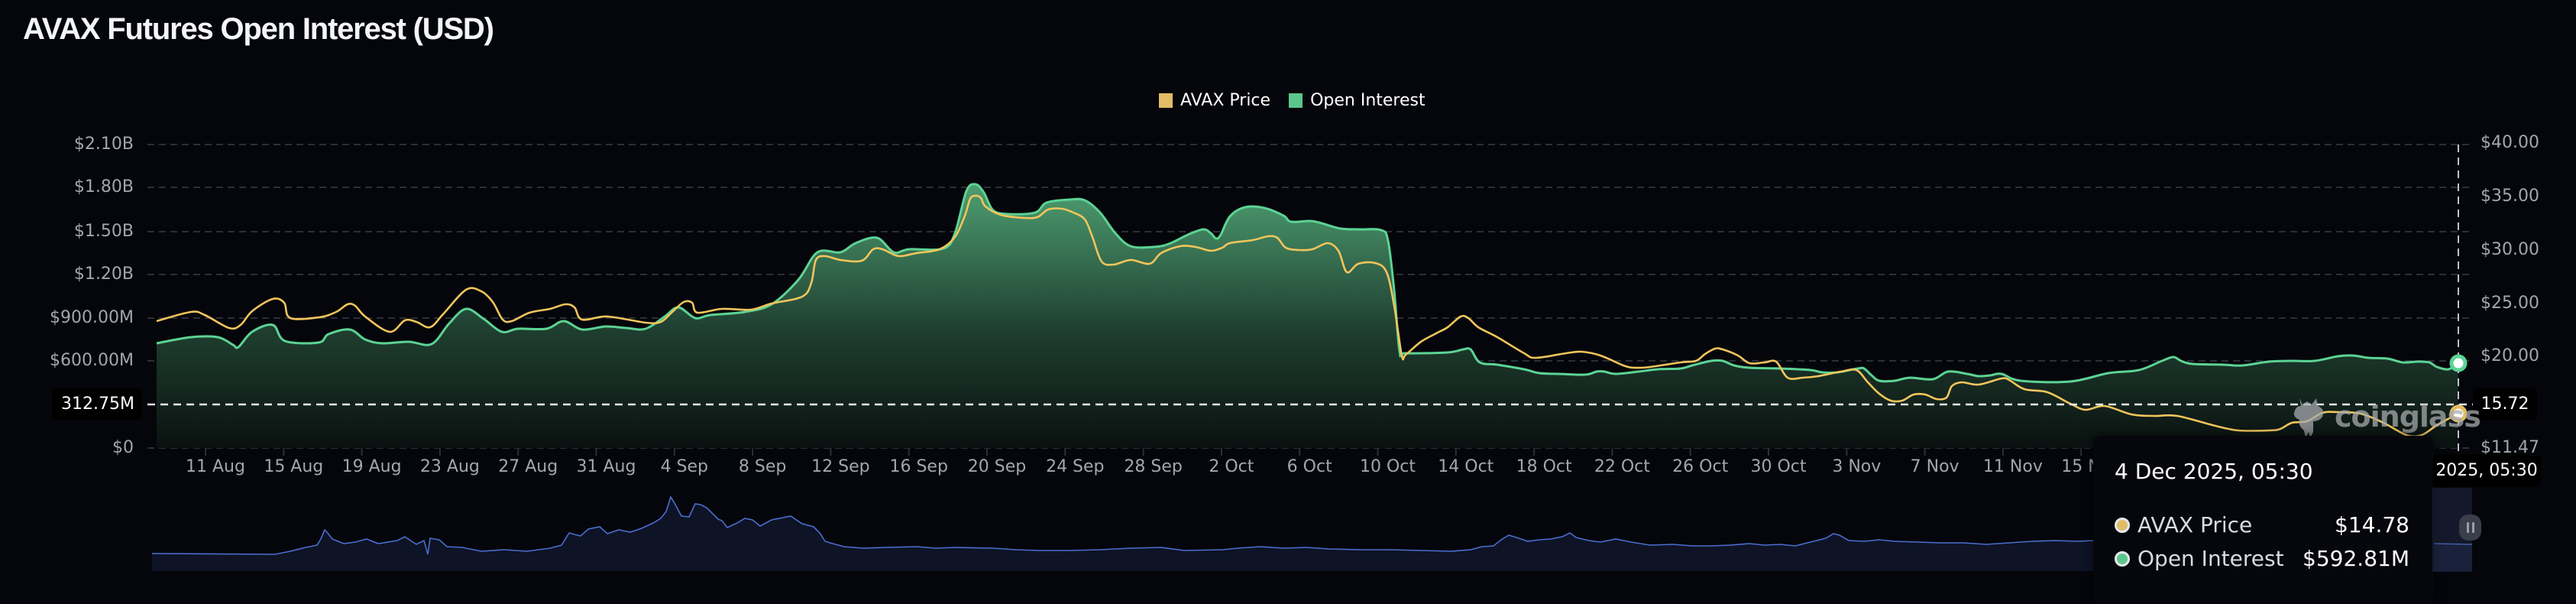  What do you see at coordinates (2458, 363) in the screenshot?
I see `open-interest-marker` at bounding box center [2458, 363].